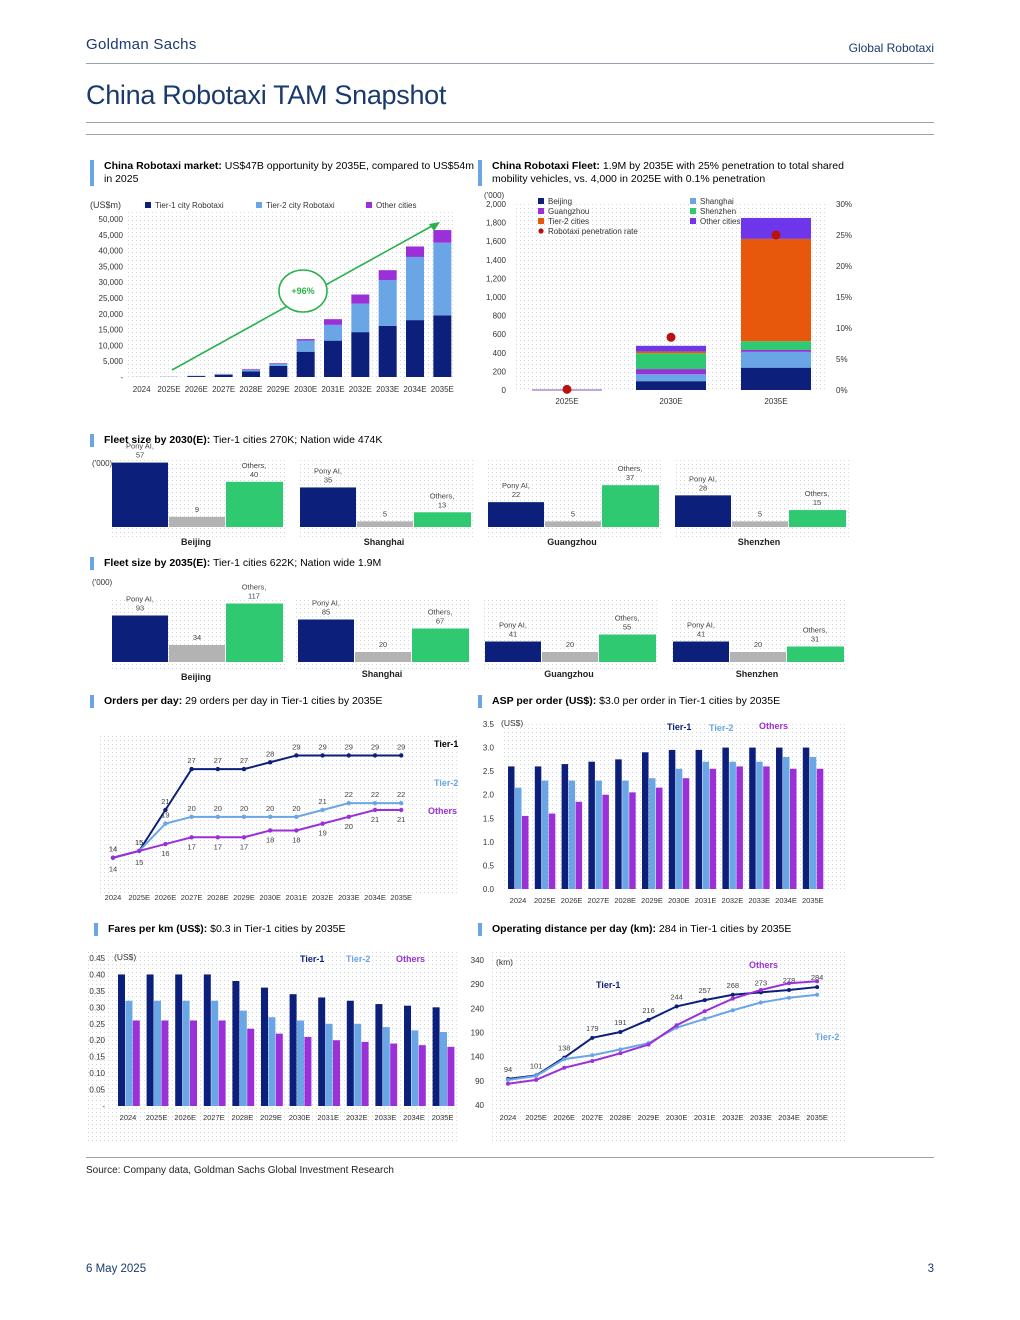 Image resolution: width=1020 pixels, height=1320 pixels. Describe the element at coordinates (103, 1106) in the screenshot. I see `fares-ytick: -` at that location.